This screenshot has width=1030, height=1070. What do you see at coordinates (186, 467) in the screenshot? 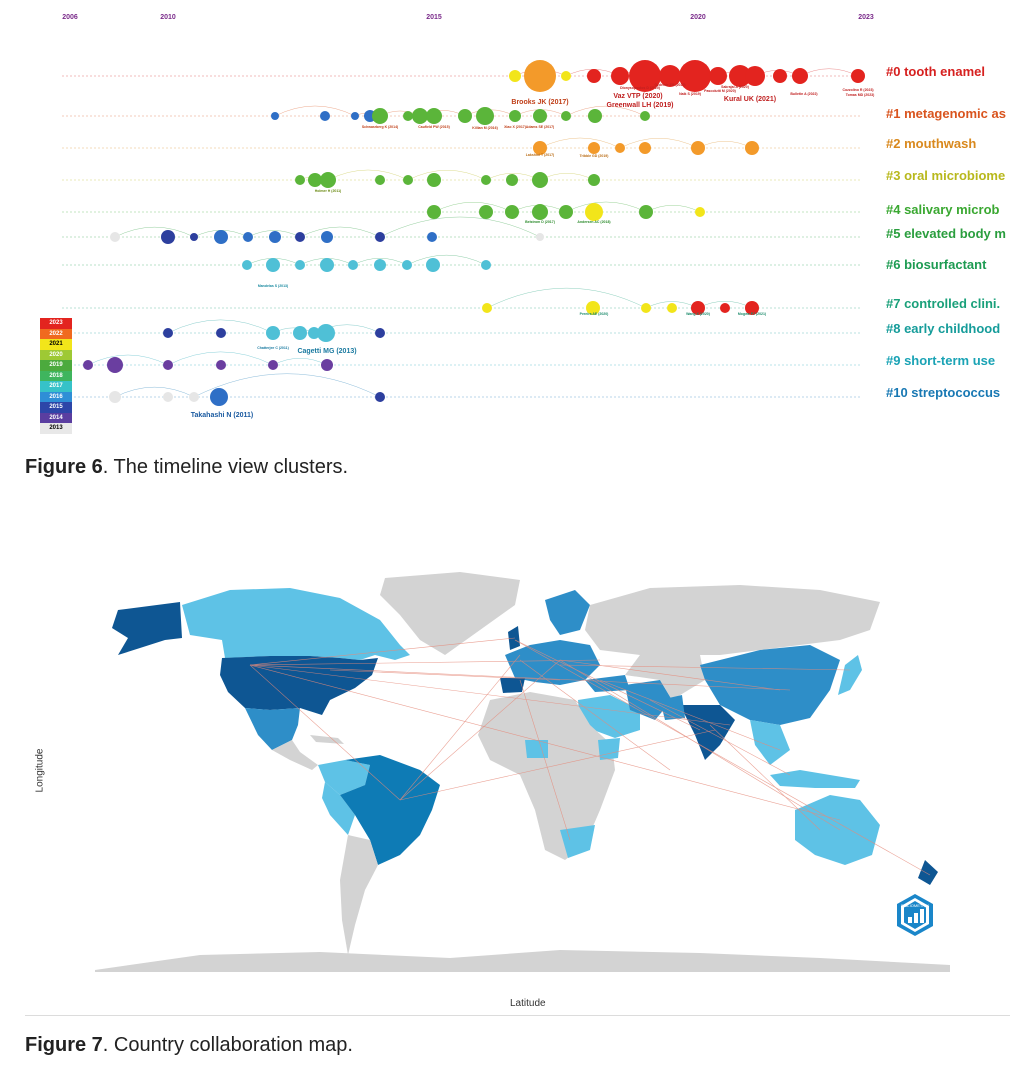
I see `figure-6-caption: Figure 6. The timeline view clusters.` at bounding box center [186, 467].